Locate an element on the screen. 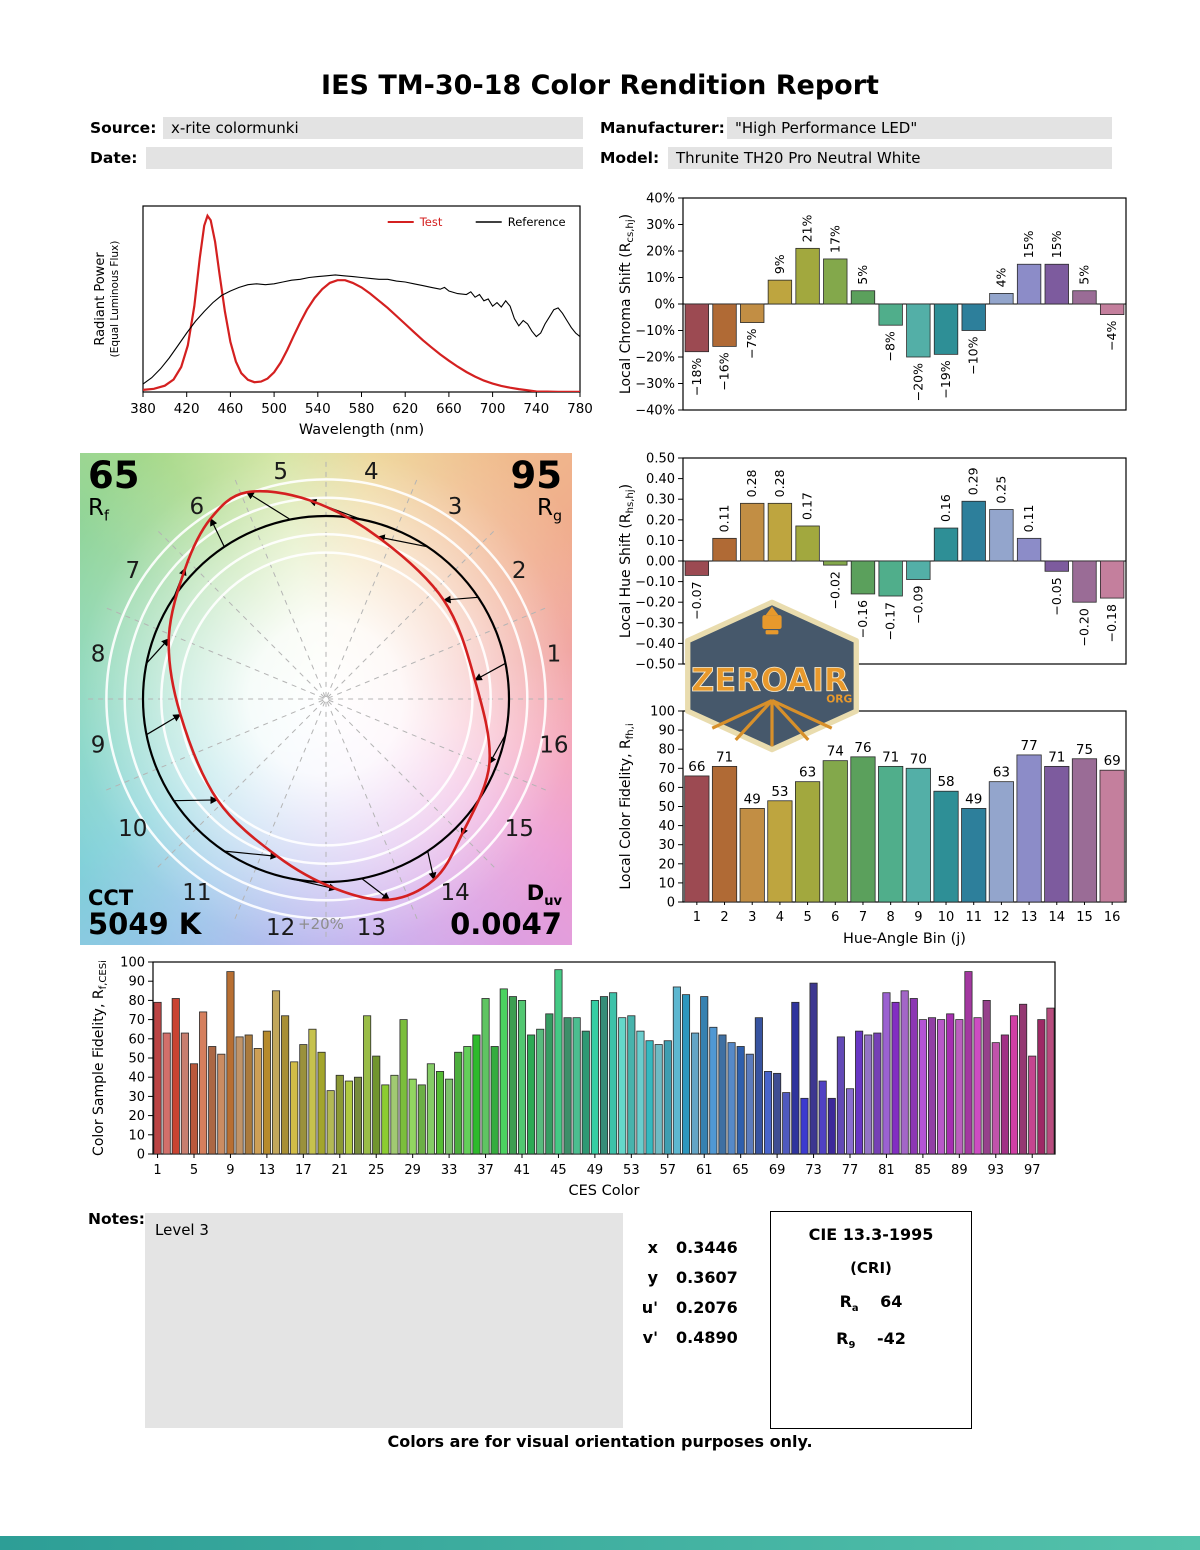  svg-text: 40 is located at coordinates (136, 1078).